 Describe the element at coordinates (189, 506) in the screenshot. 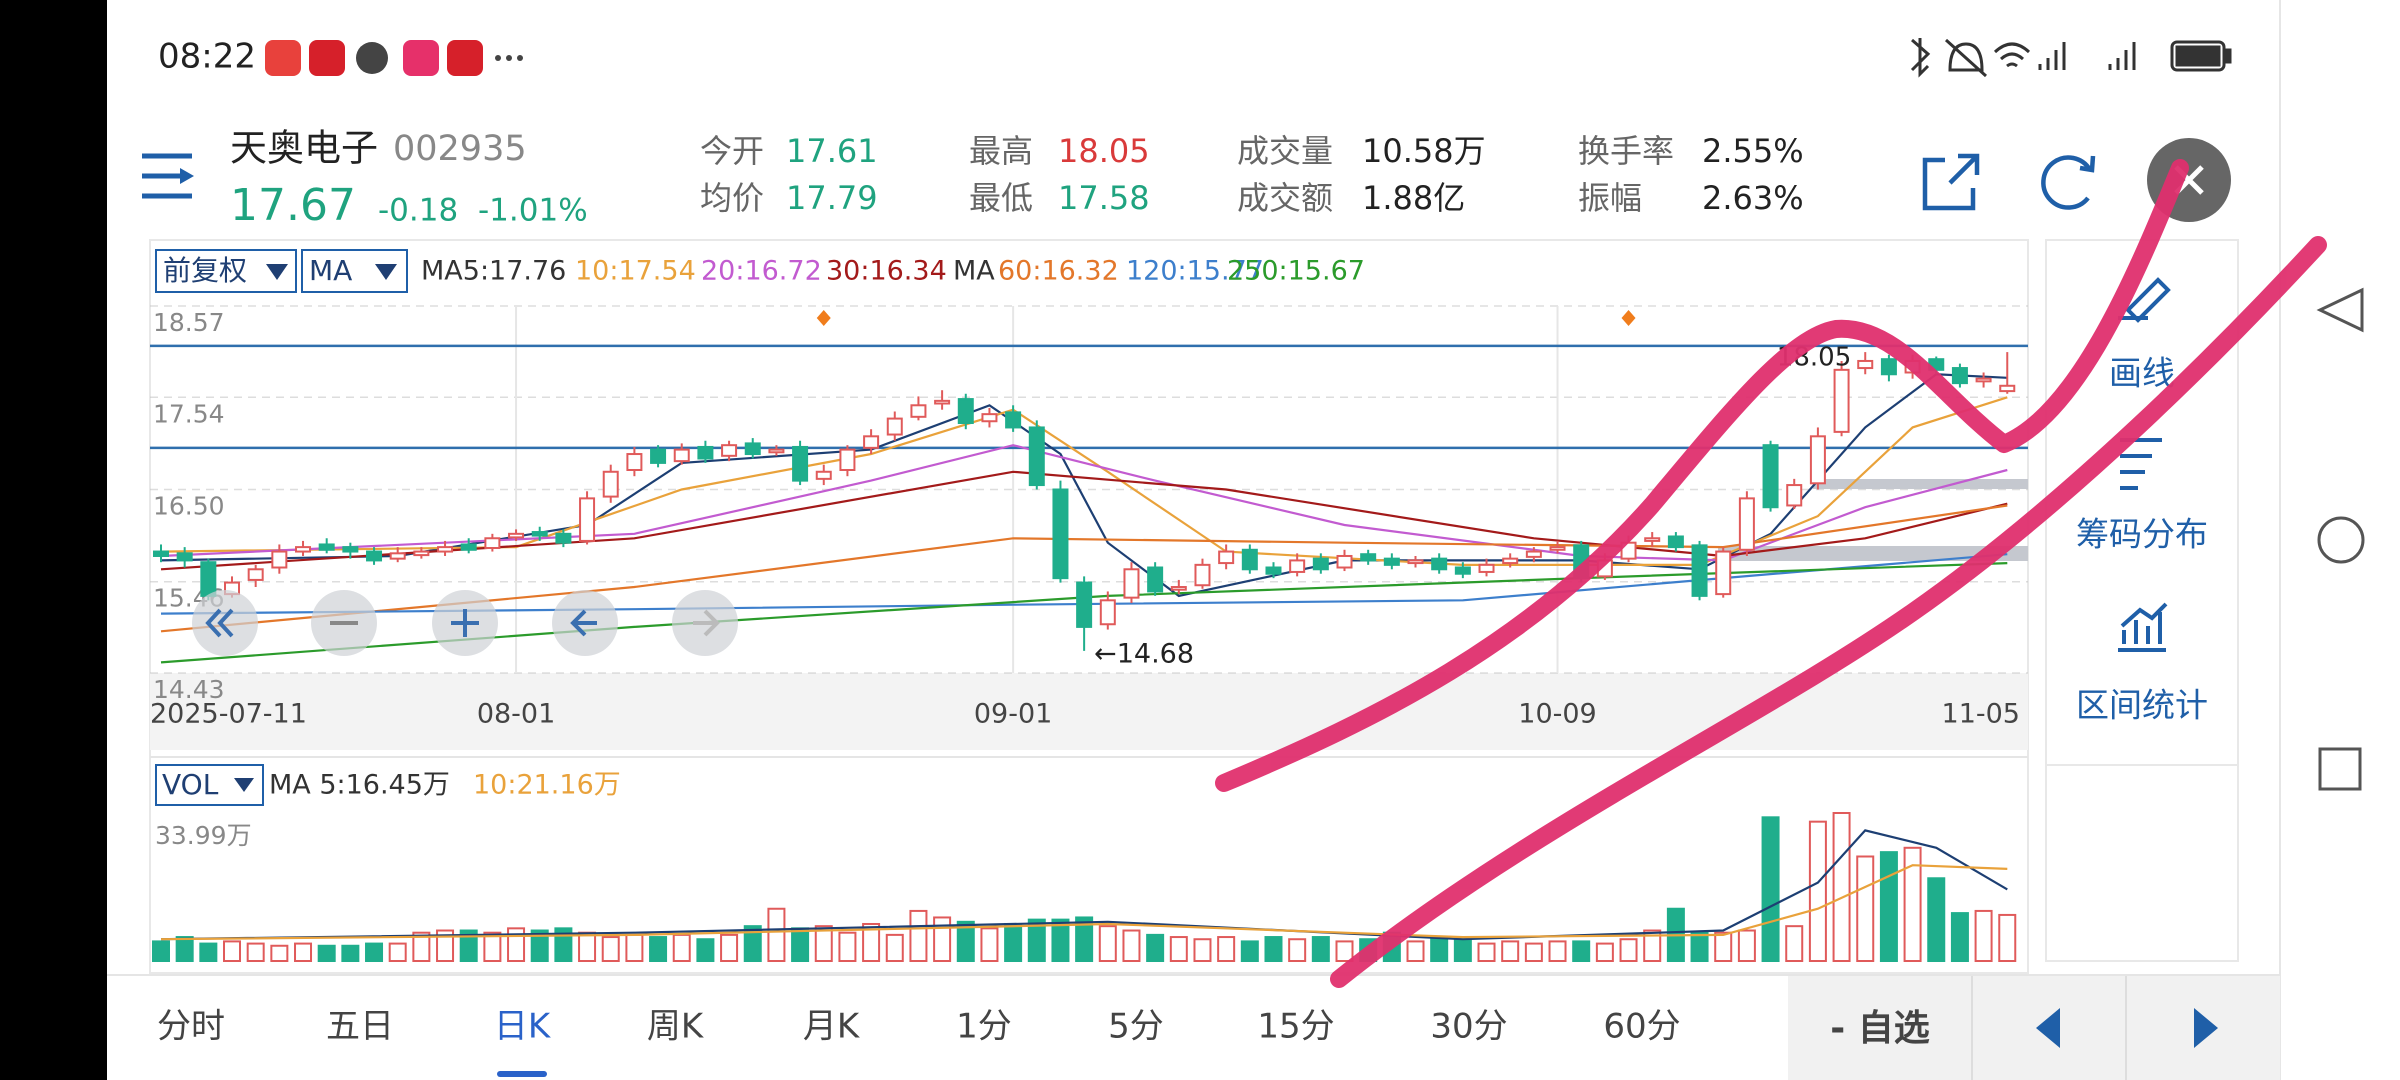

I see `y-tick-label: 16.50` at that location.